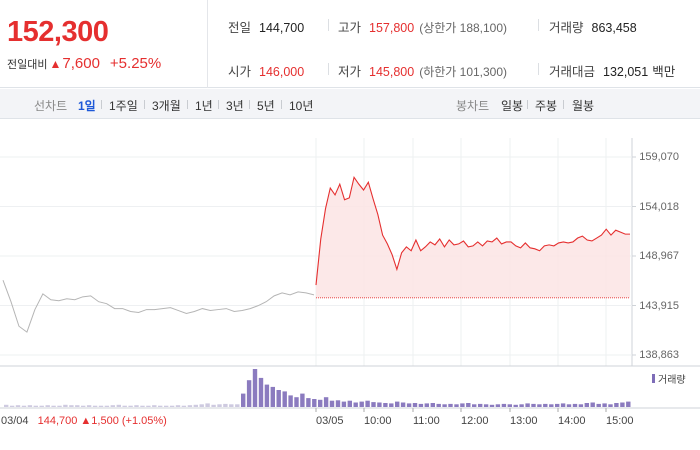 The image size is (700, 450). Describe the element at coordinates (350, 104) in the screenshot. I see `period-tab-bar: 선차트 1일 1주일 3개월 1년 3년 5년 10년 봉차트 일봉 주봉 월봉` at that location.